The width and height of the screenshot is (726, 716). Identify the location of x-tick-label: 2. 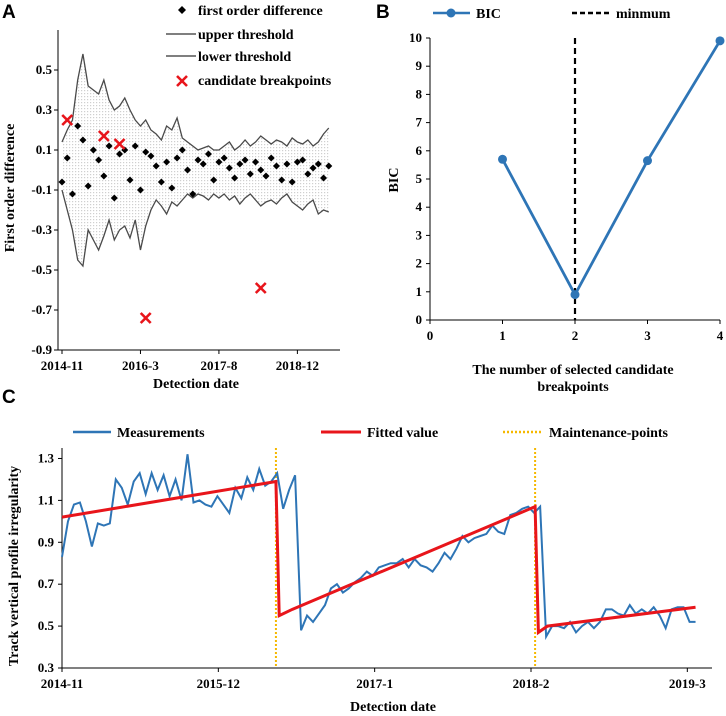
(575, 335).